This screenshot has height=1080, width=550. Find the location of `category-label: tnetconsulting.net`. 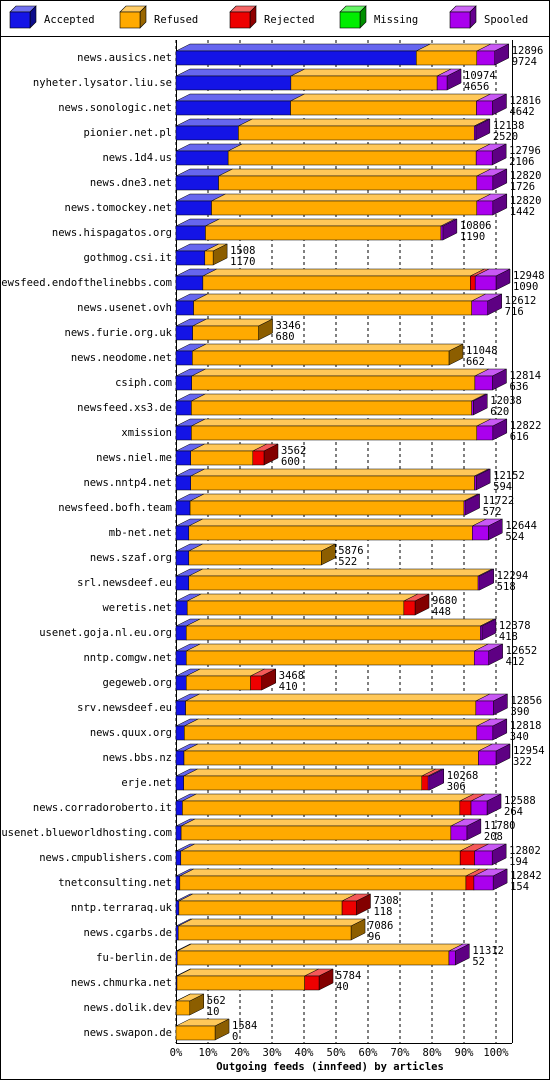

category-label: tnetconsulting.net is located at coordinates (115, 883).